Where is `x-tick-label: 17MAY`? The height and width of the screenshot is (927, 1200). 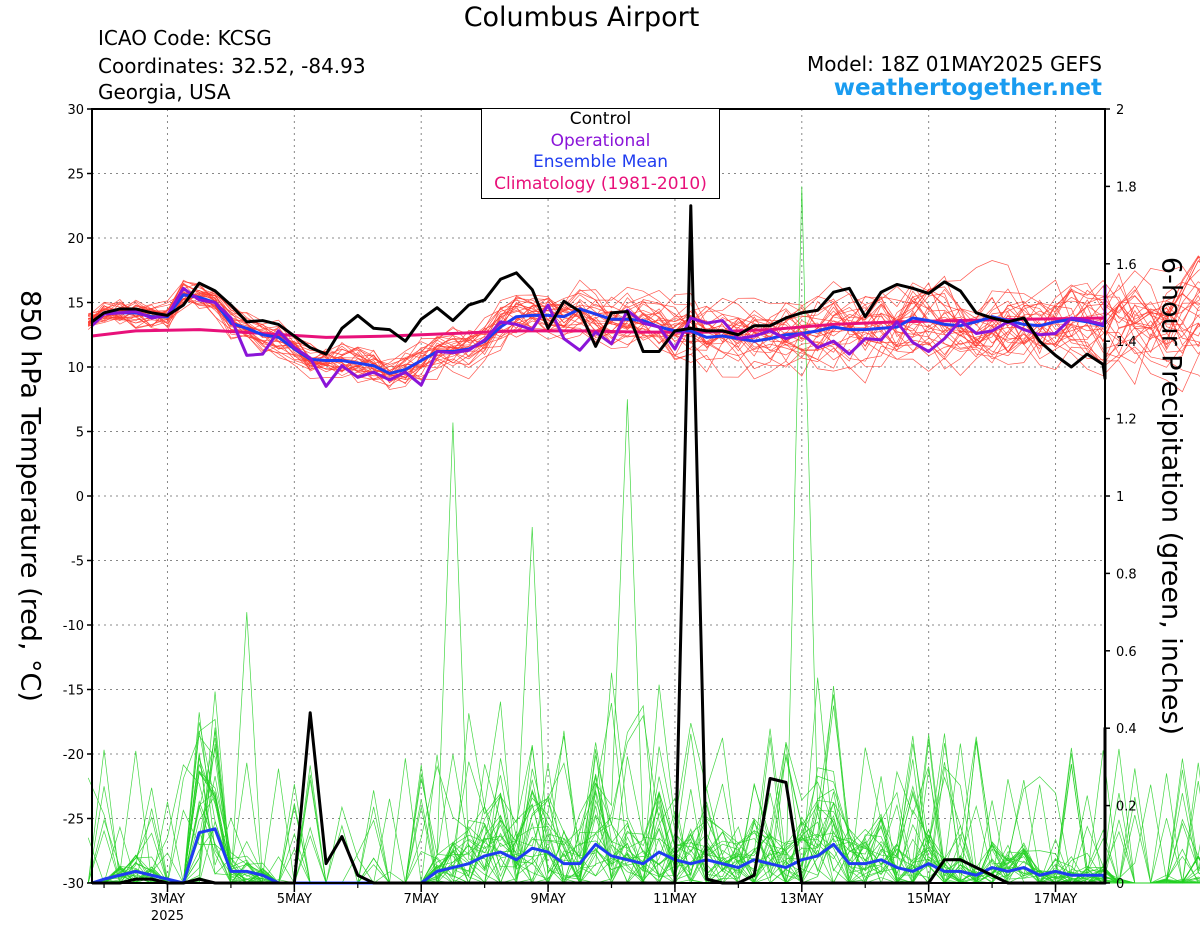 x-tick-label: 17MAY is located at coordinates (1056, 899).